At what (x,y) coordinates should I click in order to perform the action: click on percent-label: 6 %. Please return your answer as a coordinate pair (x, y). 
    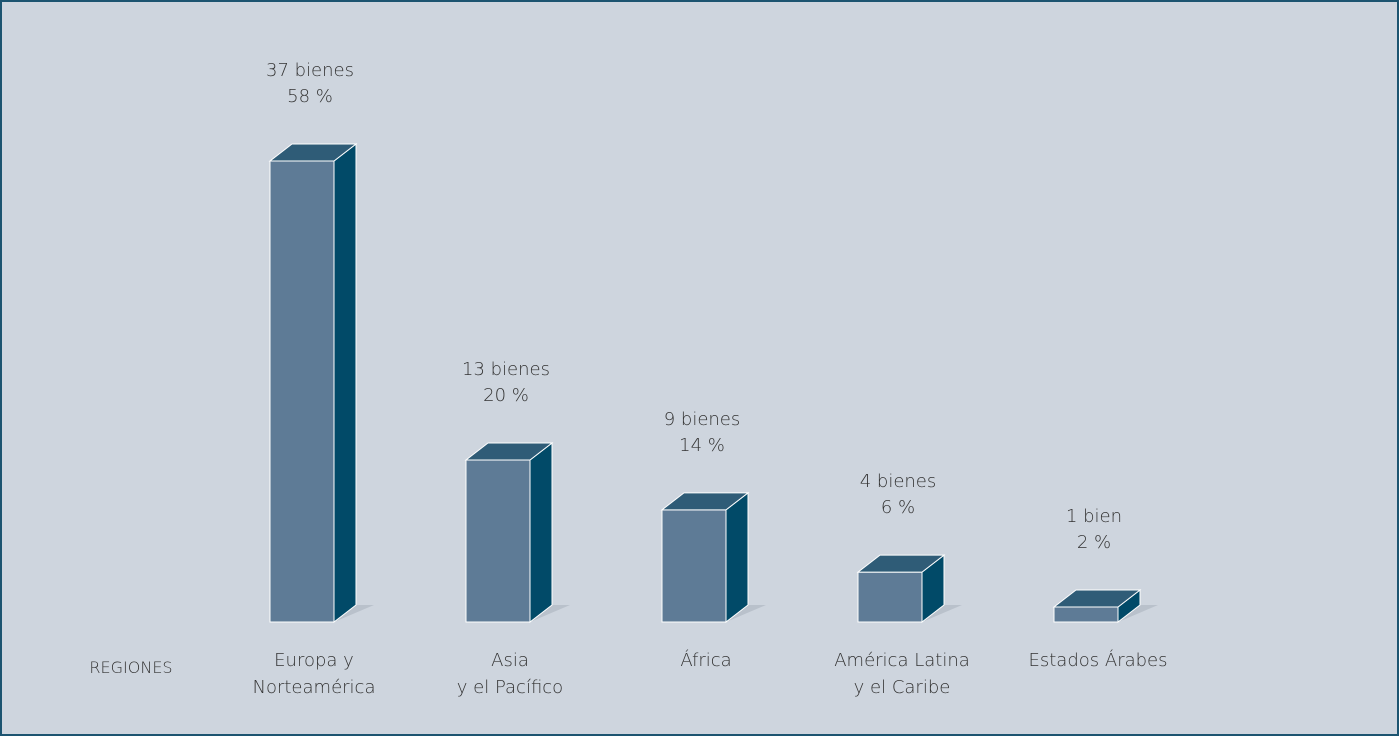
    Looking at the image, I should click on (898, 507).